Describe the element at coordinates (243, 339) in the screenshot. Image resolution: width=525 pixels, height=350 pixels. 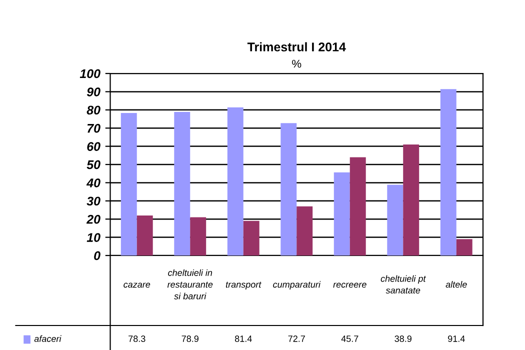
I see `data-label: 81.4` at that location.